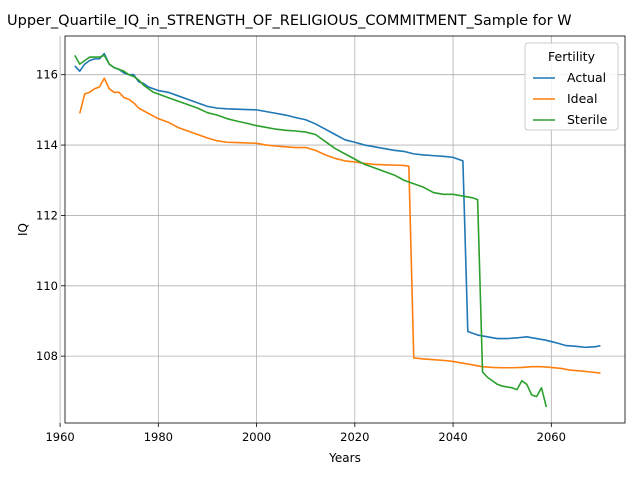 This screenshot has width=640, height=480. What do you see at coordinates (586, 77) in the screenshot?
I see `legend-label-actual: Actual` at bounding box center [586, 77].